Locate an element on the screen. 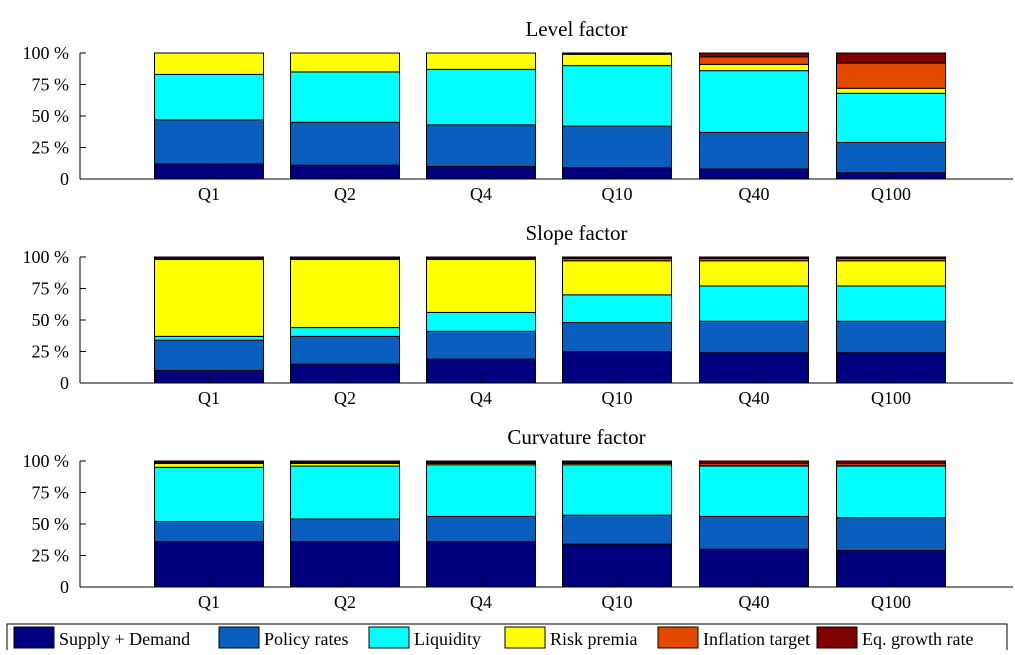 This screenshot has height=655, width=1015. x-tick-label: Q1 is located at coordinates (209, 194).